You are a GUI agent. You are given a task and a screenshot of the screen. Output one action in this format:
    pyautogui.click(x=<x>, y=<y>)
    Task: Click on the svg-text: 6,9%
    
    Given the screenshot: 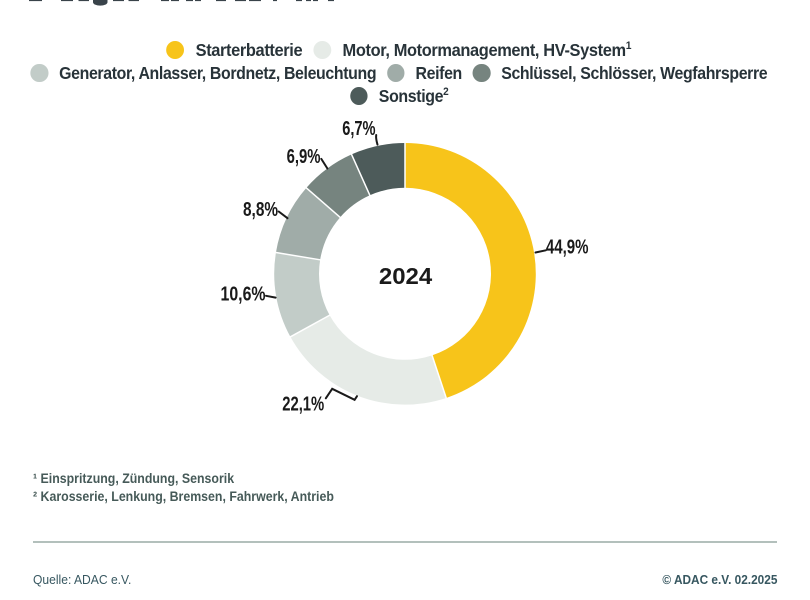 What is the action you would take?
    pyautogui.click(x=304, y=156)
    